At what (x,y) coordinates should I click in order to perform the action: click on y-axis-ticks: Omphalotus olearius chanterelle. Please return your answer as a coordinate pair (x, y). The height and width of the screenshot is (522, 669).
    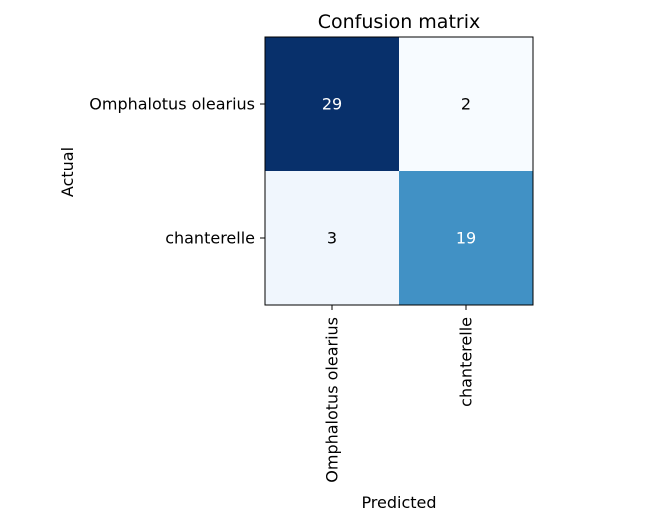
    Looking at the image, I should click on (177, 171).